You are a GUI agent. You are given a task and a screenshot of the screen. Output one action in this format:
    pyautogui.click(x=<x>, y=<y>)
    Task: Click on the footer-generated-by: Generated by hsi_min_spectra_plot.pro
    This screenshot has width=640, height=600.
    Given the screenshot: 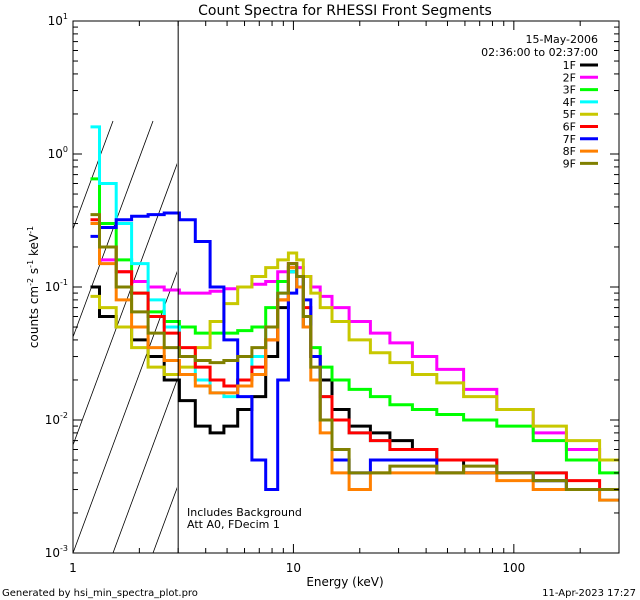 What is the action you would take?
    pyautogui.click(x=100, y=593)
    